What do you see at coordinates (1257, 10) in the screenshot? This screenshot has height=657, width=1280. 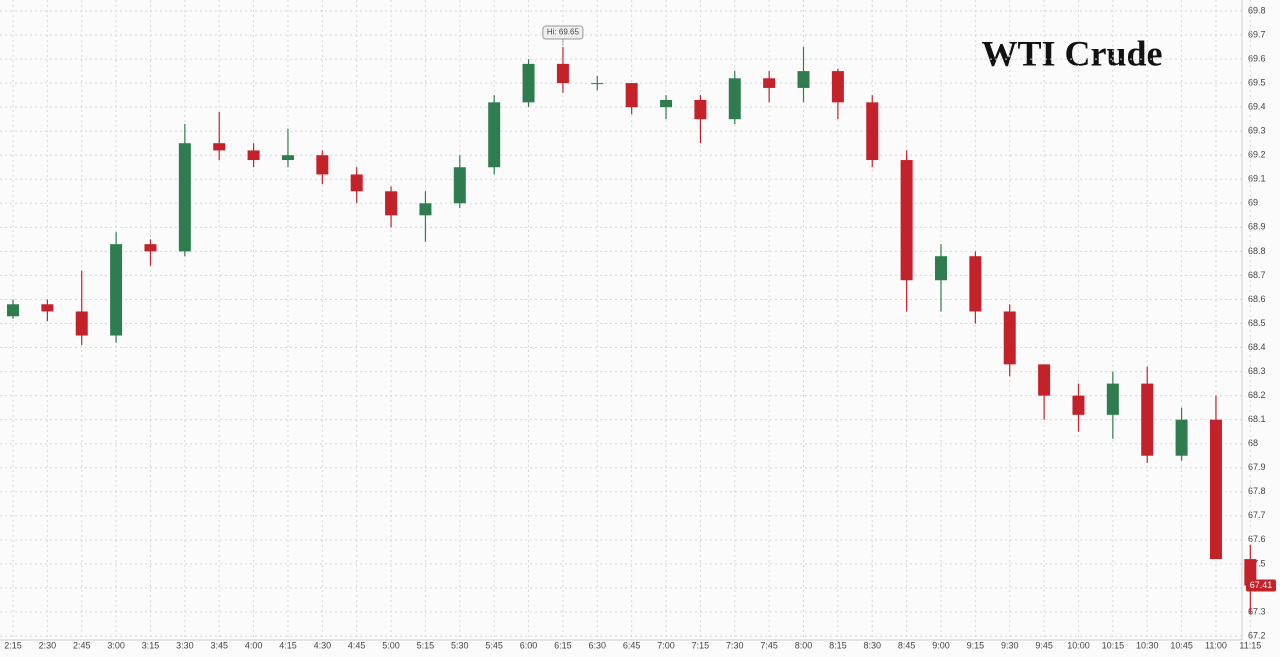 I see `y-tick-label: 69.8` at bounding box center [1257, 10].